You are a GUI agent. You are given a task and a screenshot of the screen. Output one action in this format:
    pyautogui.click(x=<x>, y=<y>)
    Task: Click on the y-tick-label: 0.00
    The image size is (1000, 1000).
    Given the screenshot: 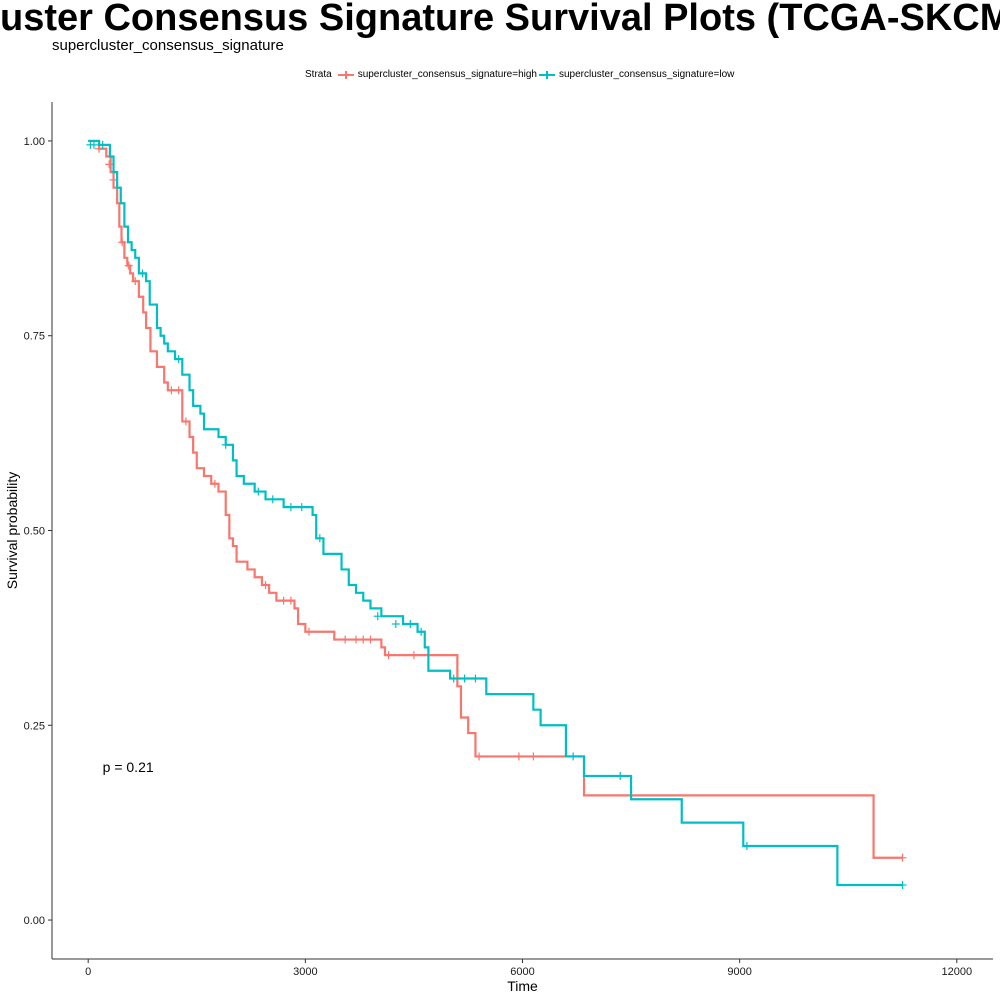 What is the action you would take?
    pyautogui.click(x=34, y=921)
    